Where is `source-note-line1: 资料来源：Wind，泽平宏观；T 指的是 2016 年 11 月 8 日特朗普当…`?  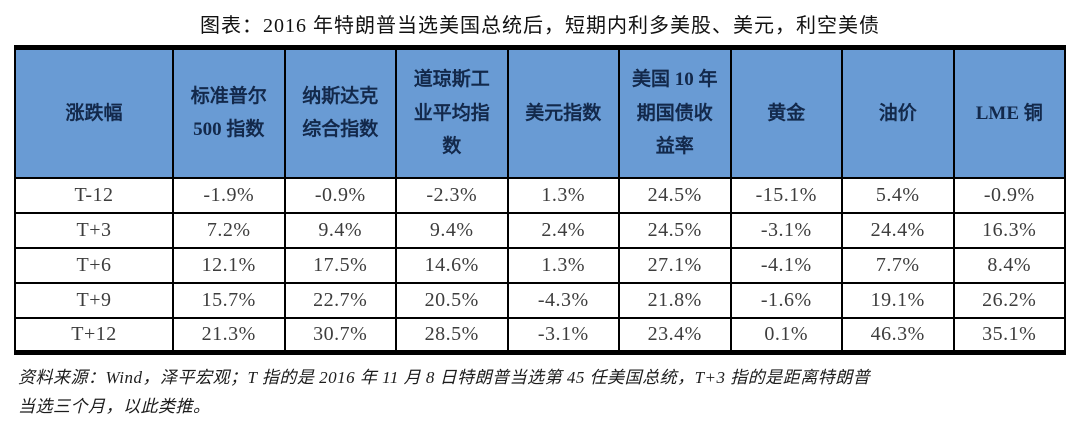
source-note-line1: 资料来源：Wind，泽平宏观；T 指的是 2016 年 11 月 8 日特朗普当… is located at coordinates (444, 377).